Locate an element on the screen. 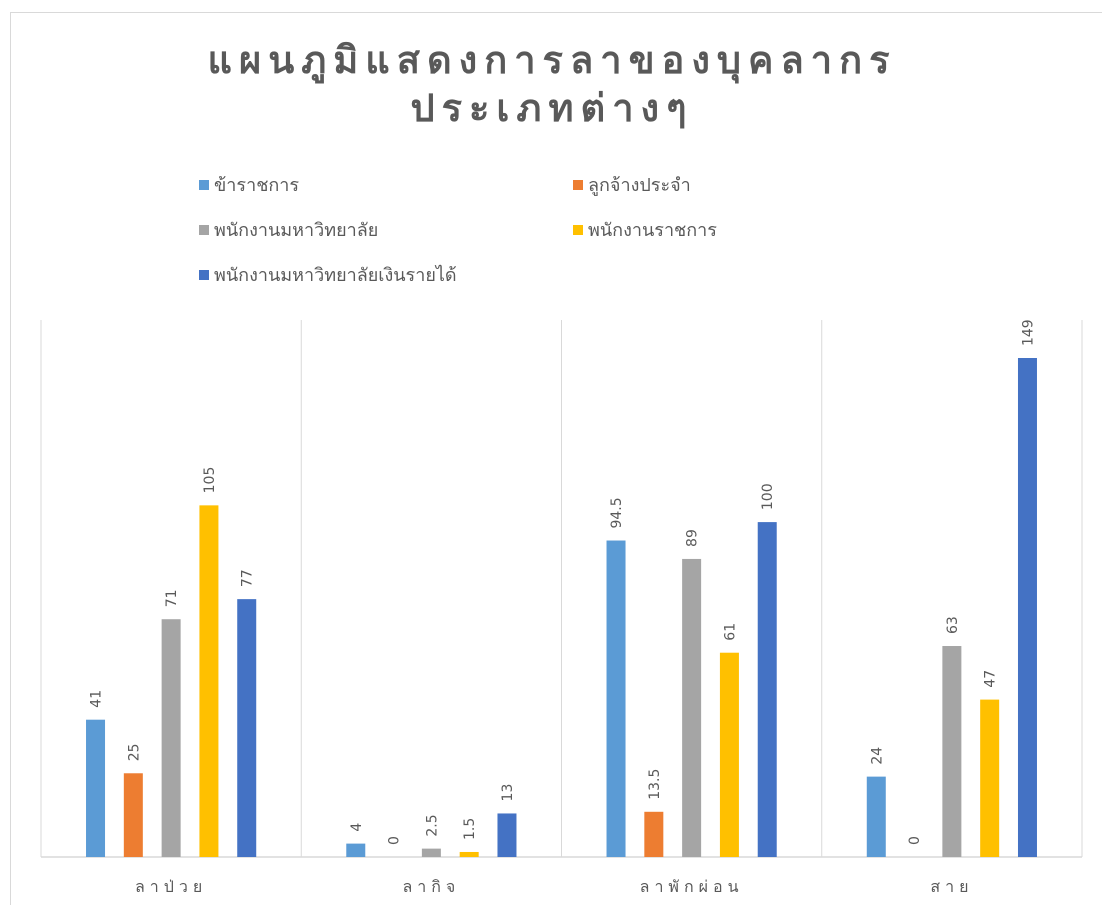 The width and height of the screenshot is (1104, 907). data-label: 105 is located at coordinates (210, 480).